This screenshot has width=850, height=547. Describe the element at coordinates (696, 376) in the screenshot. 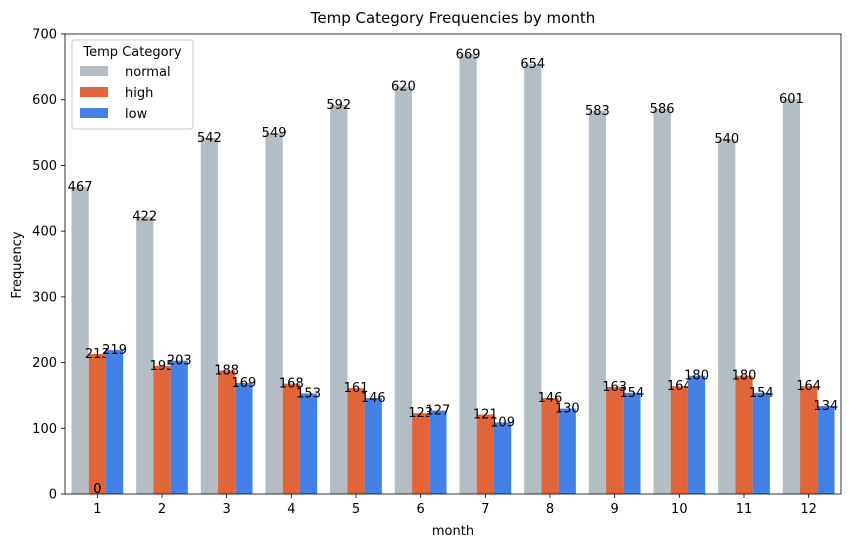

I see `data-label-low-10: 180` at that location.